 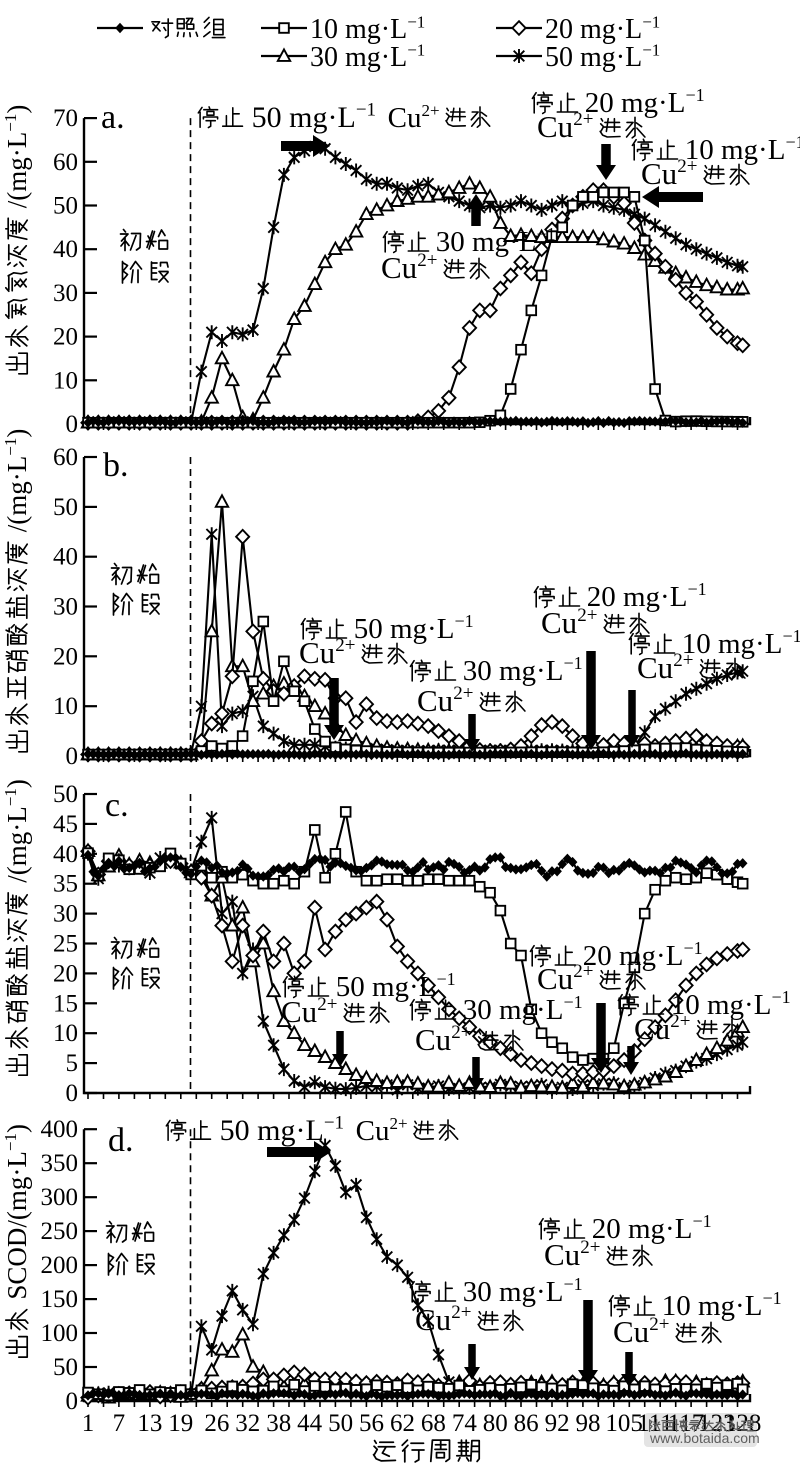 I want to click on svg-text: 5, so click(x=72, y=1063).